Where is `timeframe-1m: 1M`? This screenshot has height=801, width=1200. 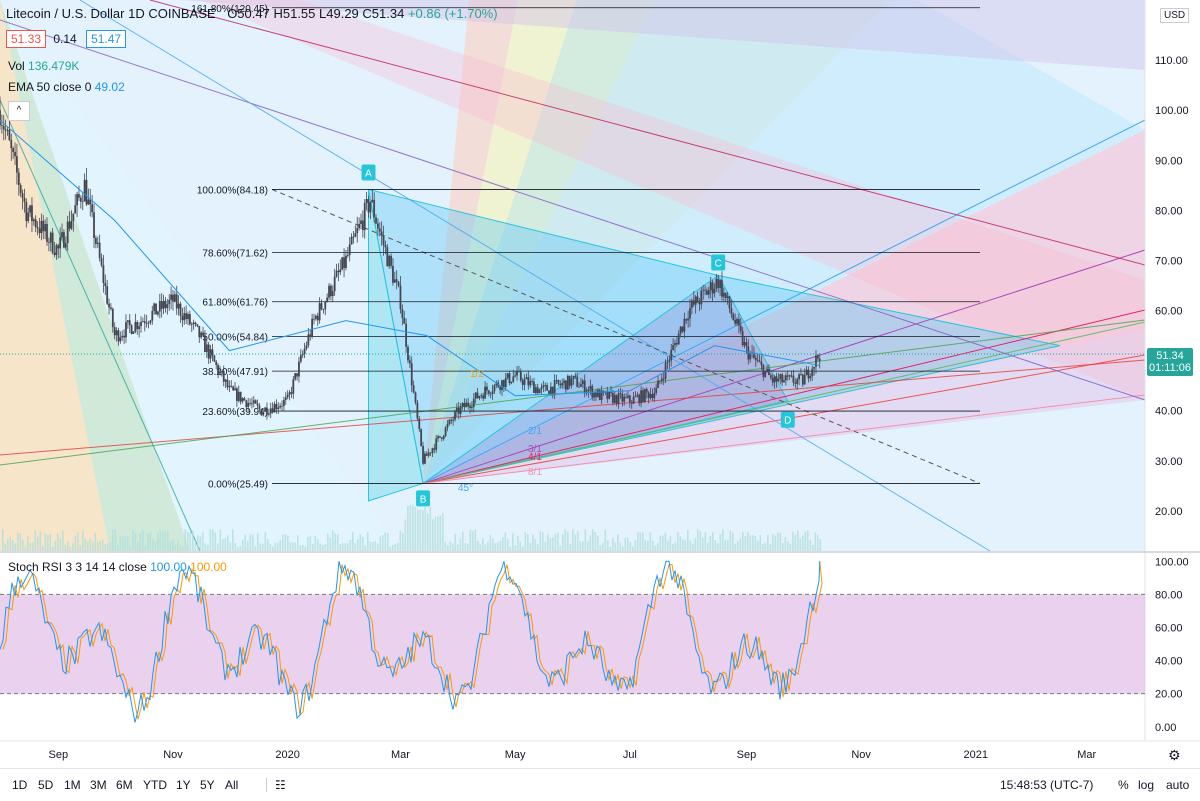
timeframe-1m: 1M is located at coordinates (72, 785).